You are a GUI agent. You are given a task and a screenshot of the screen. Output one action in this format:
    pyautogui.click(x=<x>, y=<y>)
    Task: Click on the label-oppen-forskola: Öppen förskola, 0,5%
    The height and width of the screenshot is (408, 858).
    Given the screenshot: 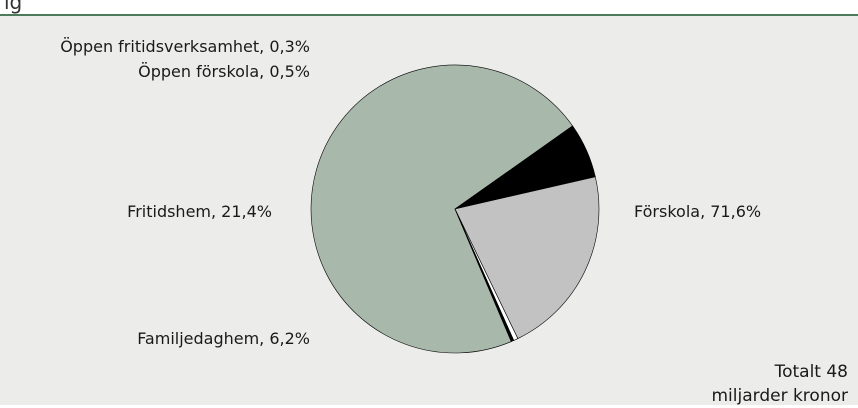 What is the action you would take?
    pyautogui.click(x=224, y=71)
    